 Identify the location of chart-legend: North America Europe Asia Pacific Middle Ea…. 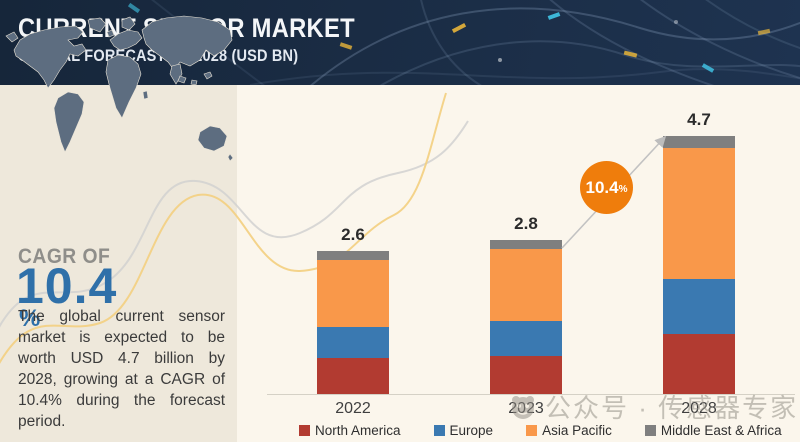
(540, 430).